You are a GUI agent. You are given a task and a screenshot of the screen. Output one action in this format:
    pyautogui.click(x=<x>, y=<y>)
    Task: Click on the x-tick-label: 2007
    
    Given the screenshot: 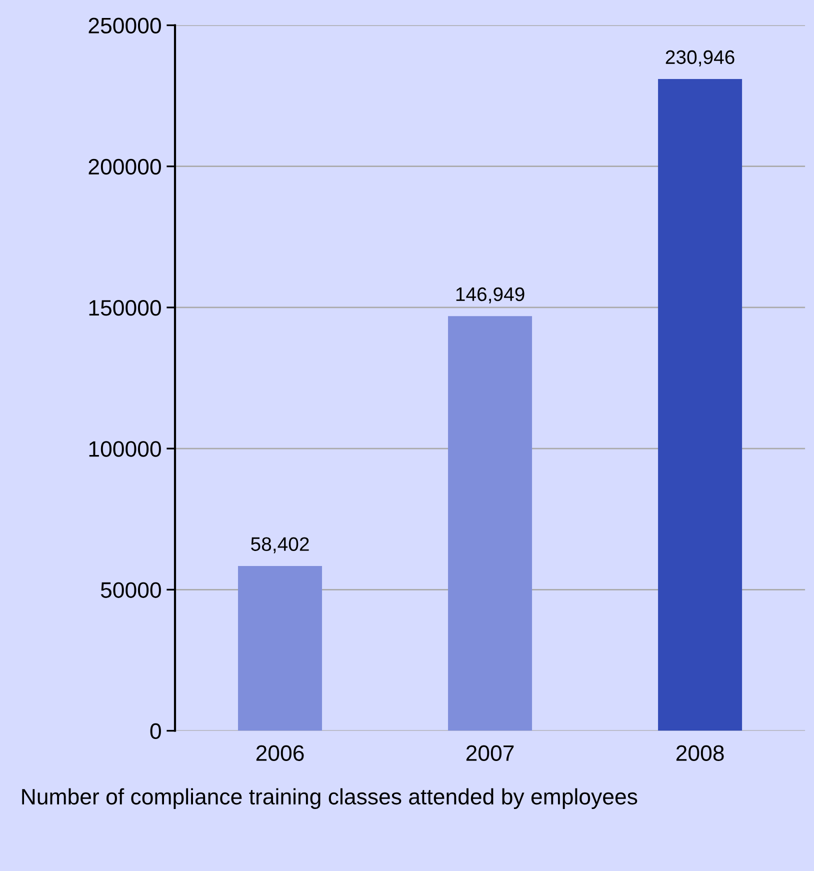 What is the action you would take?
    pyautogui.click(x=490, y=753)
    